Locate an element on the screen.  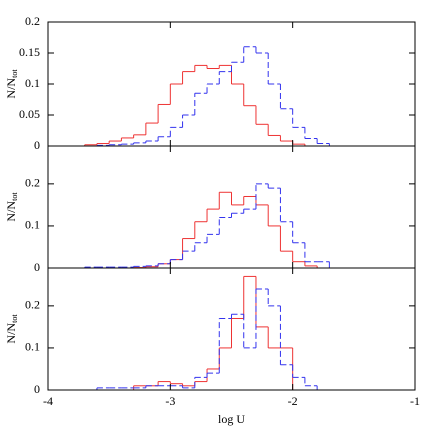
x-tick-label: -4 is located at coordinates (48, 401).